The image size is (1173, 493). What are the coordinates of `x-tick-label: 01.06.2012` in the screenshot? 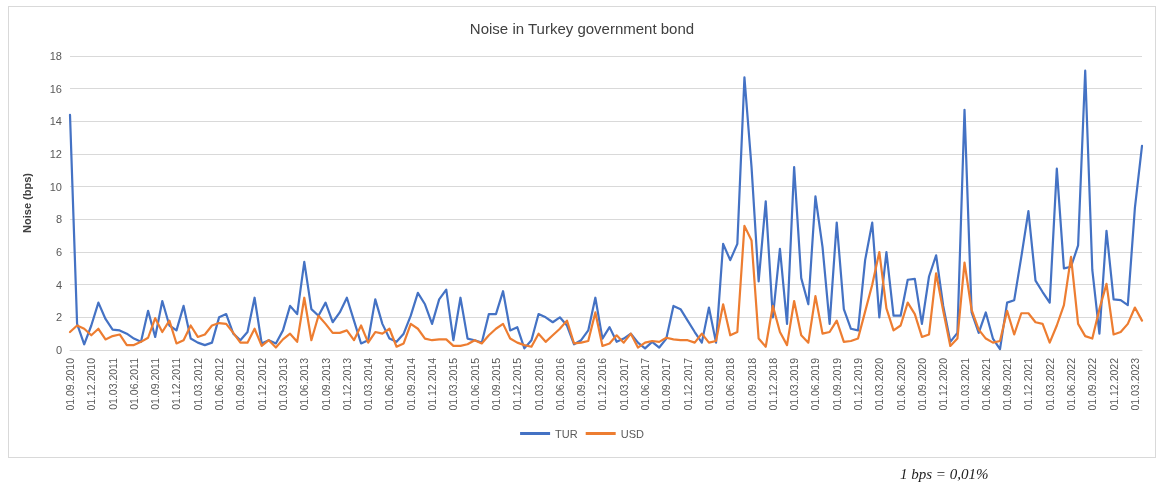 It's located at (219, 384).